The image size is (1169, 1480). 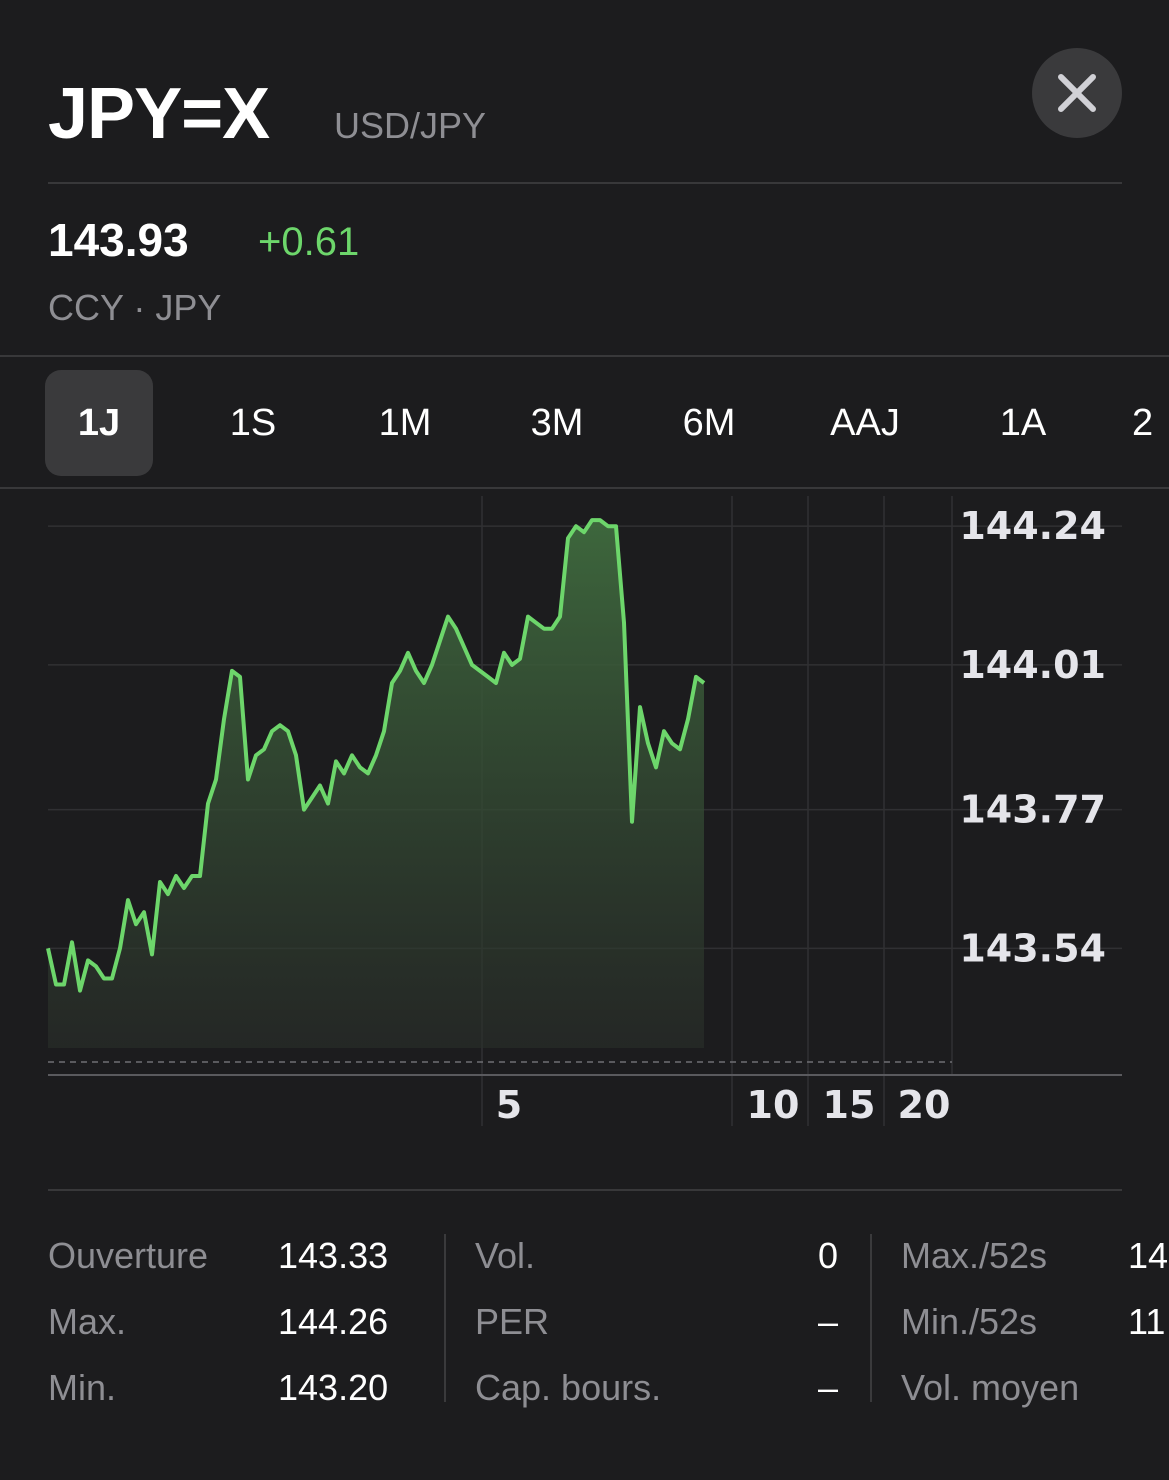 What do you see at coordinates (827, 1255) in the screenshot?
I see `stat-volume-value: 0` at bounding box center [827, 1255].